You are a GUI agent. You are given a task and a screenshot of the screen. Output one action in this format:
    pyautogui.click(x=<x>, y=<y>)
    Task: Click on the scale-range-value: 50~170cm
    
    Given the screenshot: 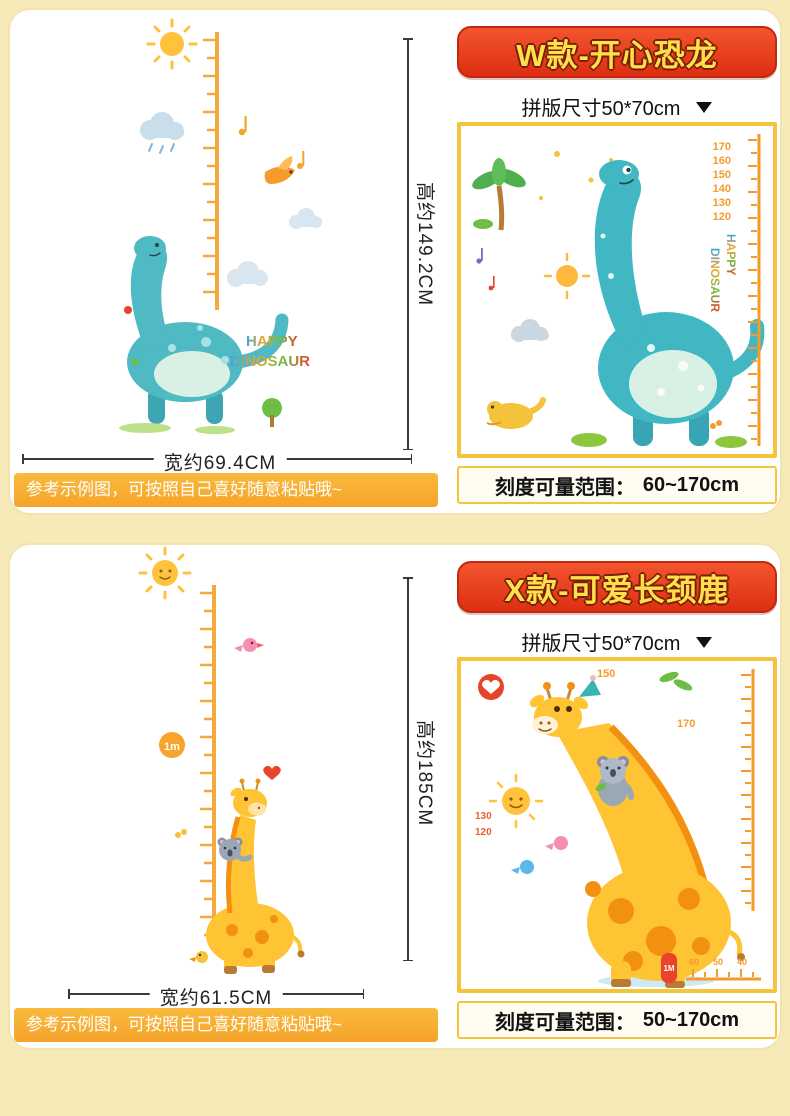 What is the action you would take?
    pyautogui.click(x=691, y=1019)
    